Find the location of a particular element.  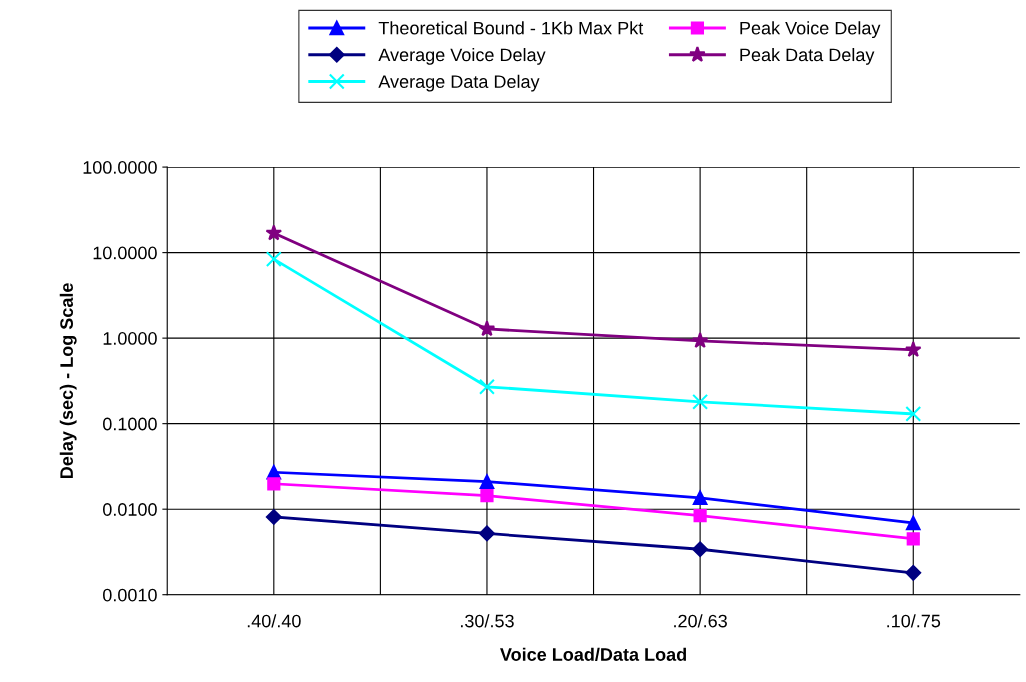

legend-label: Average Data Delay is located at coordinates (459, 83).